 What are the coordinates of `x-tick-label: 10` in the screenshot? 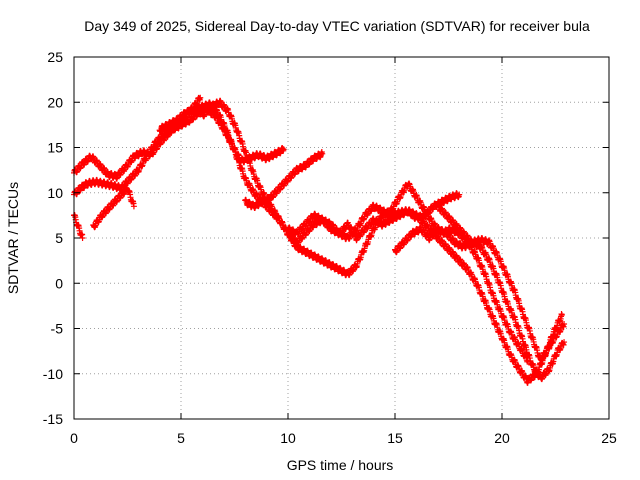 It's located at (288, 438).